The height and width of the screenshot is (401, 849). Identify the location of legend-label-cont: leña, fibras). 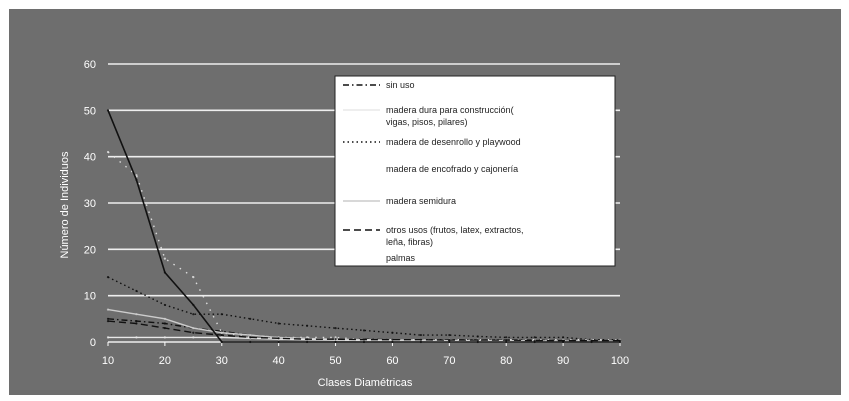
(409, 242).